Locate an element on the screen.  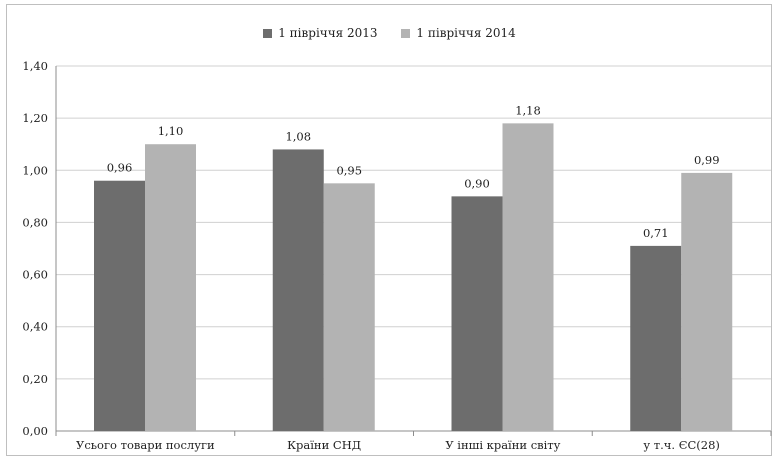
data-label-s1-c2: 1,08 is located at coordinates (298, 136).